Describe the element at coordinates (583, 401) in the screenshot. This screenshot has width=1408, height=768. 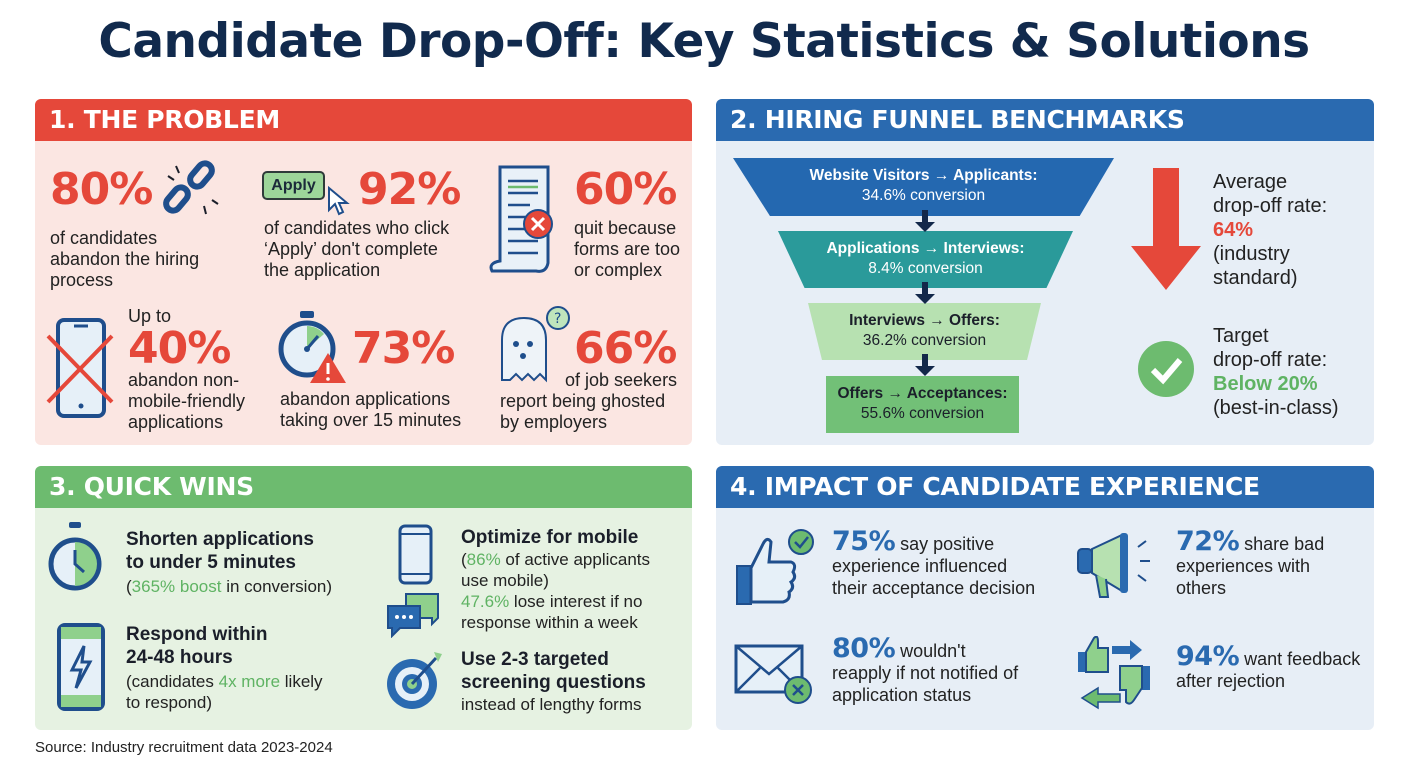
I see `stat-text: report being ghosted` at that location.